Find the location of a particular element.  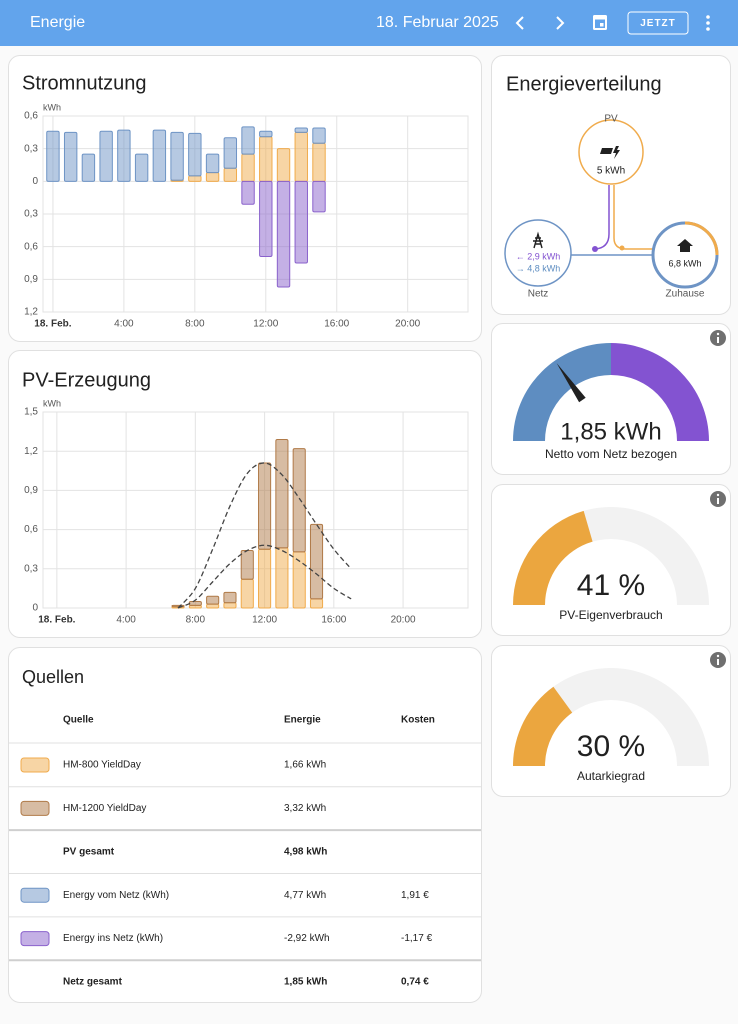

date-label: 18. Februar 2025 is located at coordinates (437, 22).